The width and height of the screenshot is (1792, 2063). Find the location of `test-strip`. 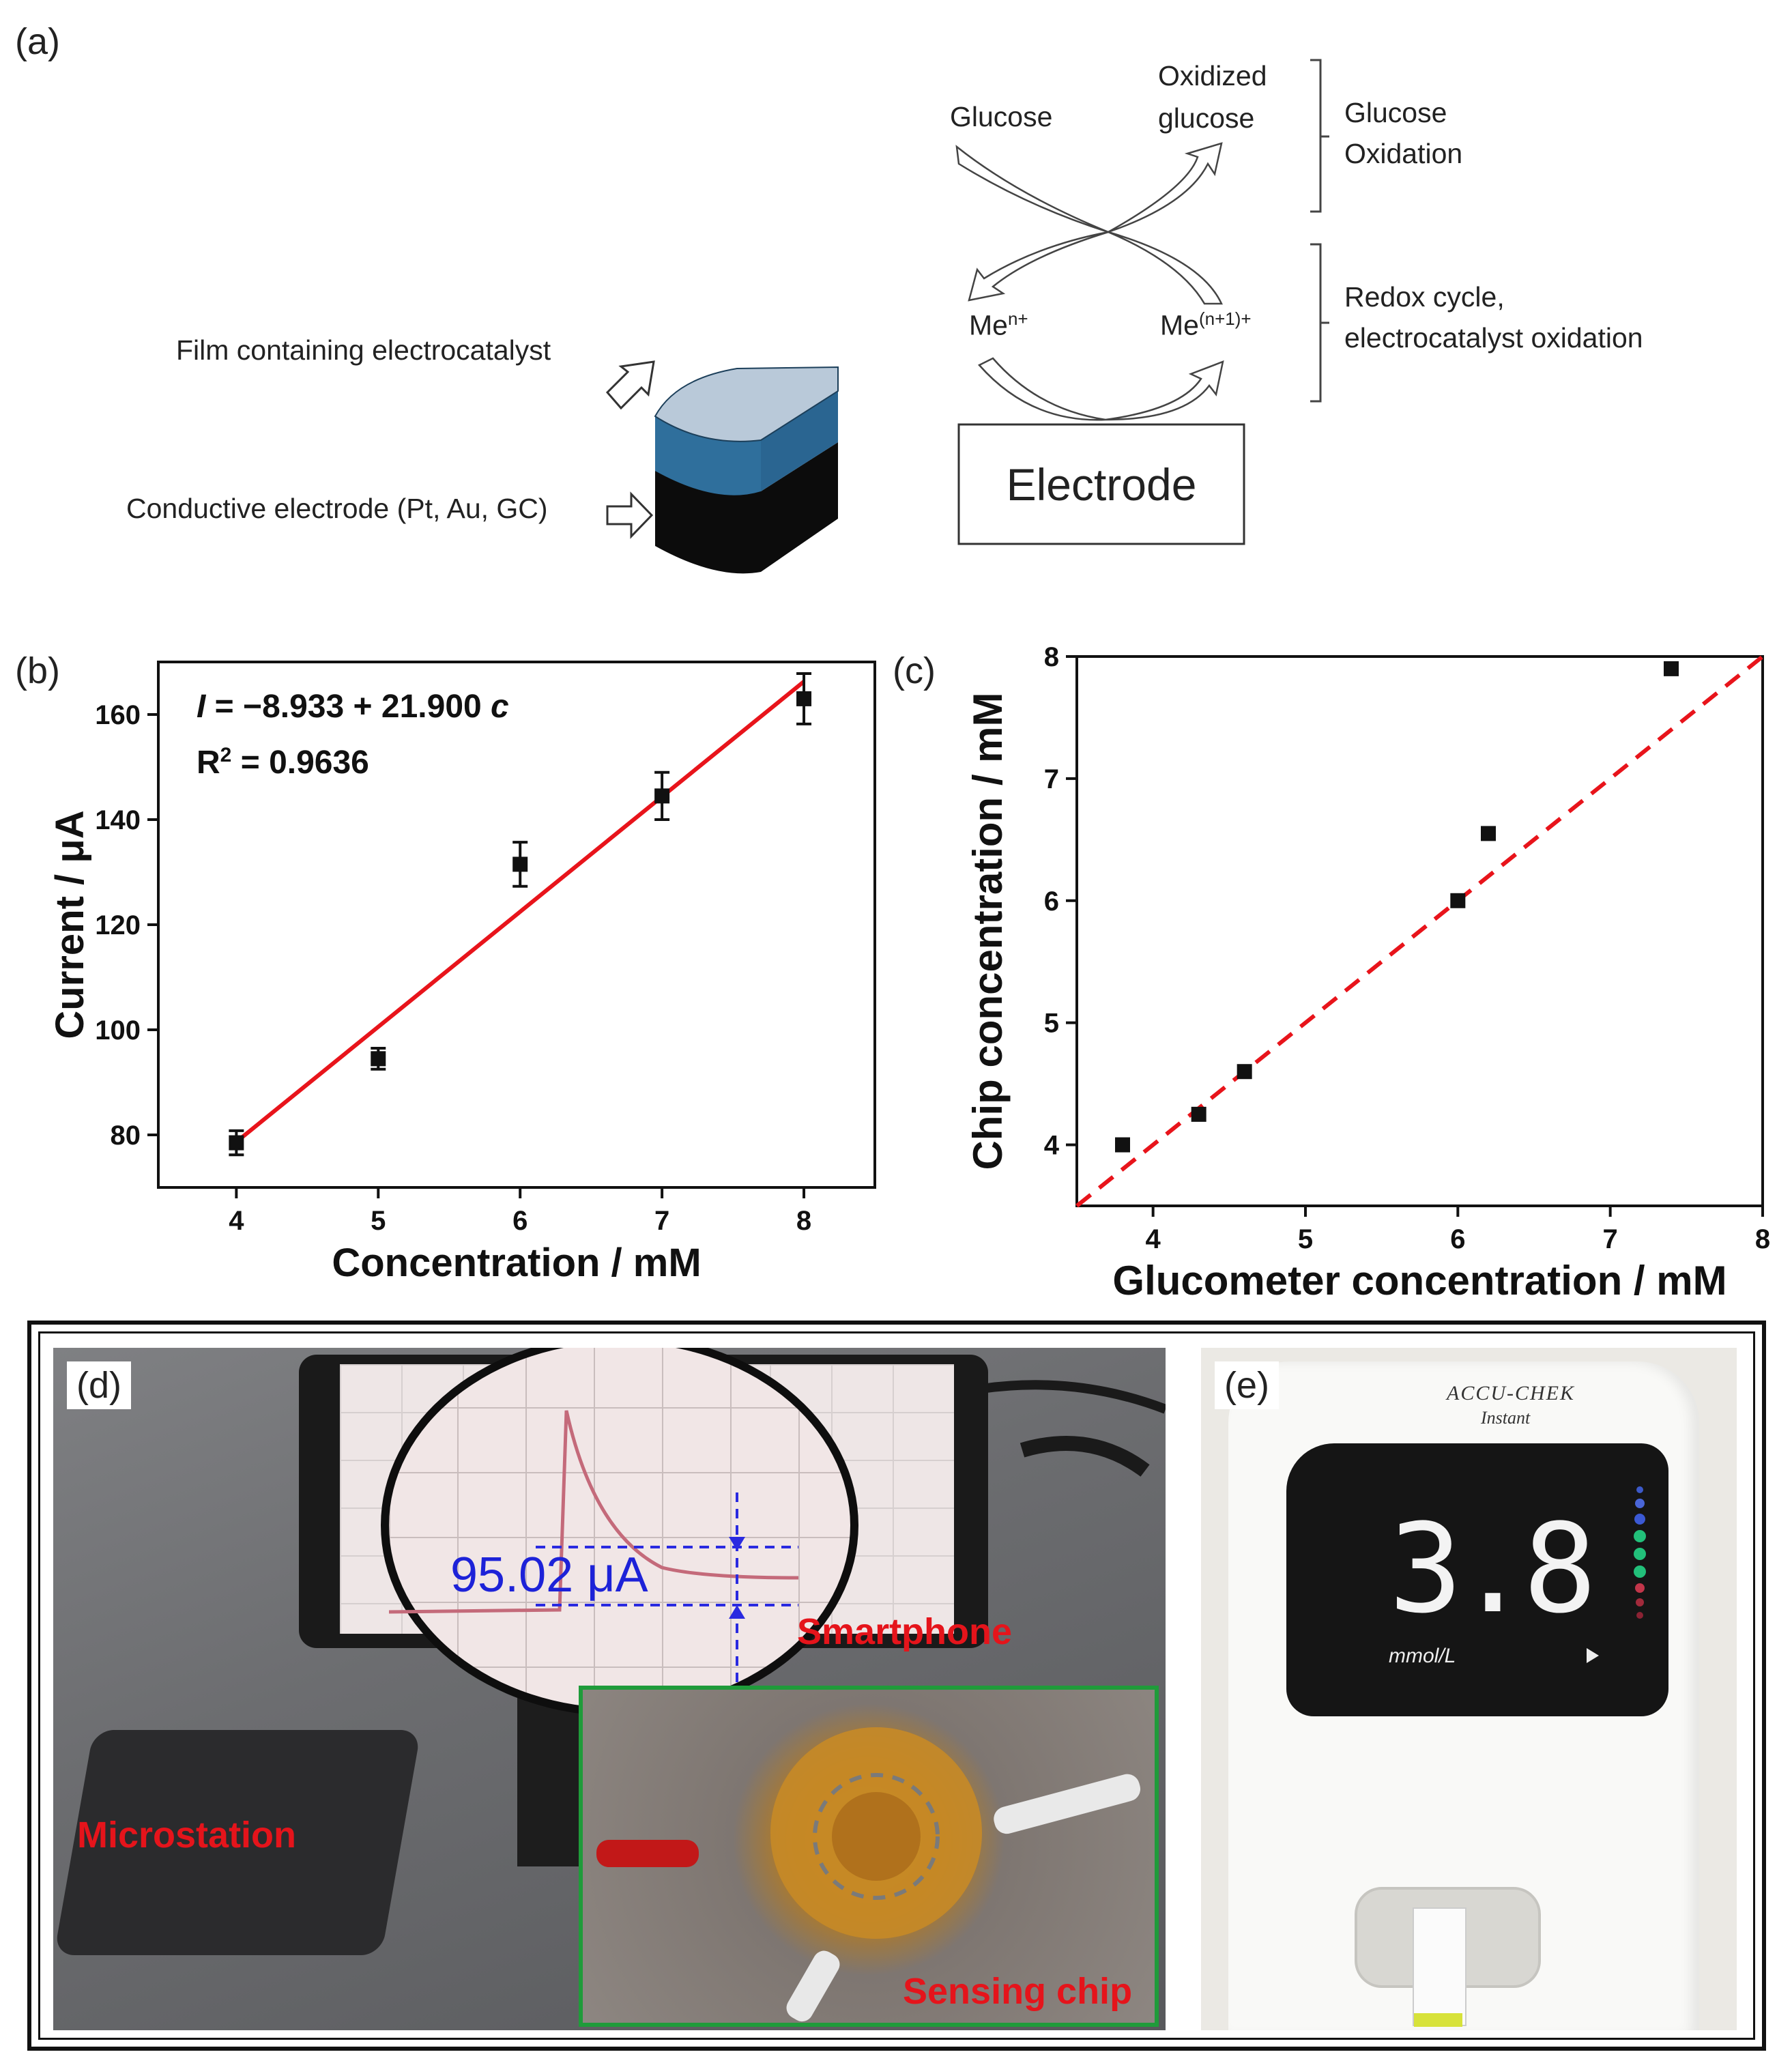

test-strip is located at coordinates (1439, 1966).